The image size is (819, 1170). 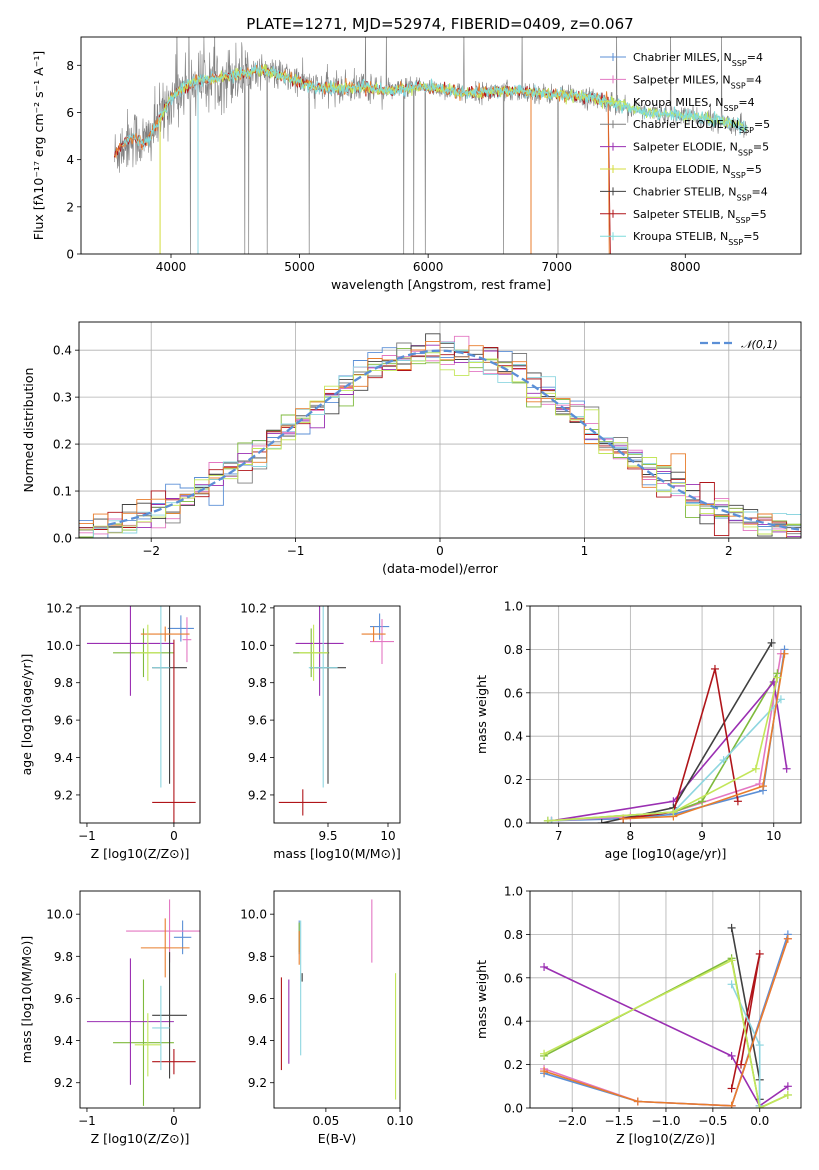 What do you see at coordinates (559, 836) in the screenshot?
I see `x-tick-label: 7` at bounding box center [559, 836].